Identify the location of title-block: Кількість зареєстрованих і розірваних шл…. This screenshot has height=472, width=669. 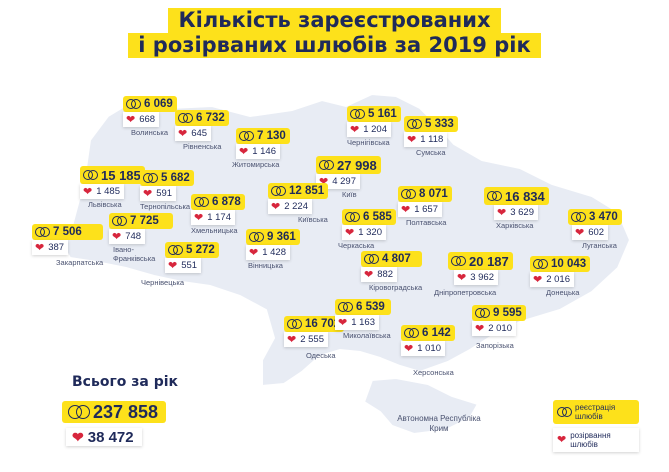
(334, 33).